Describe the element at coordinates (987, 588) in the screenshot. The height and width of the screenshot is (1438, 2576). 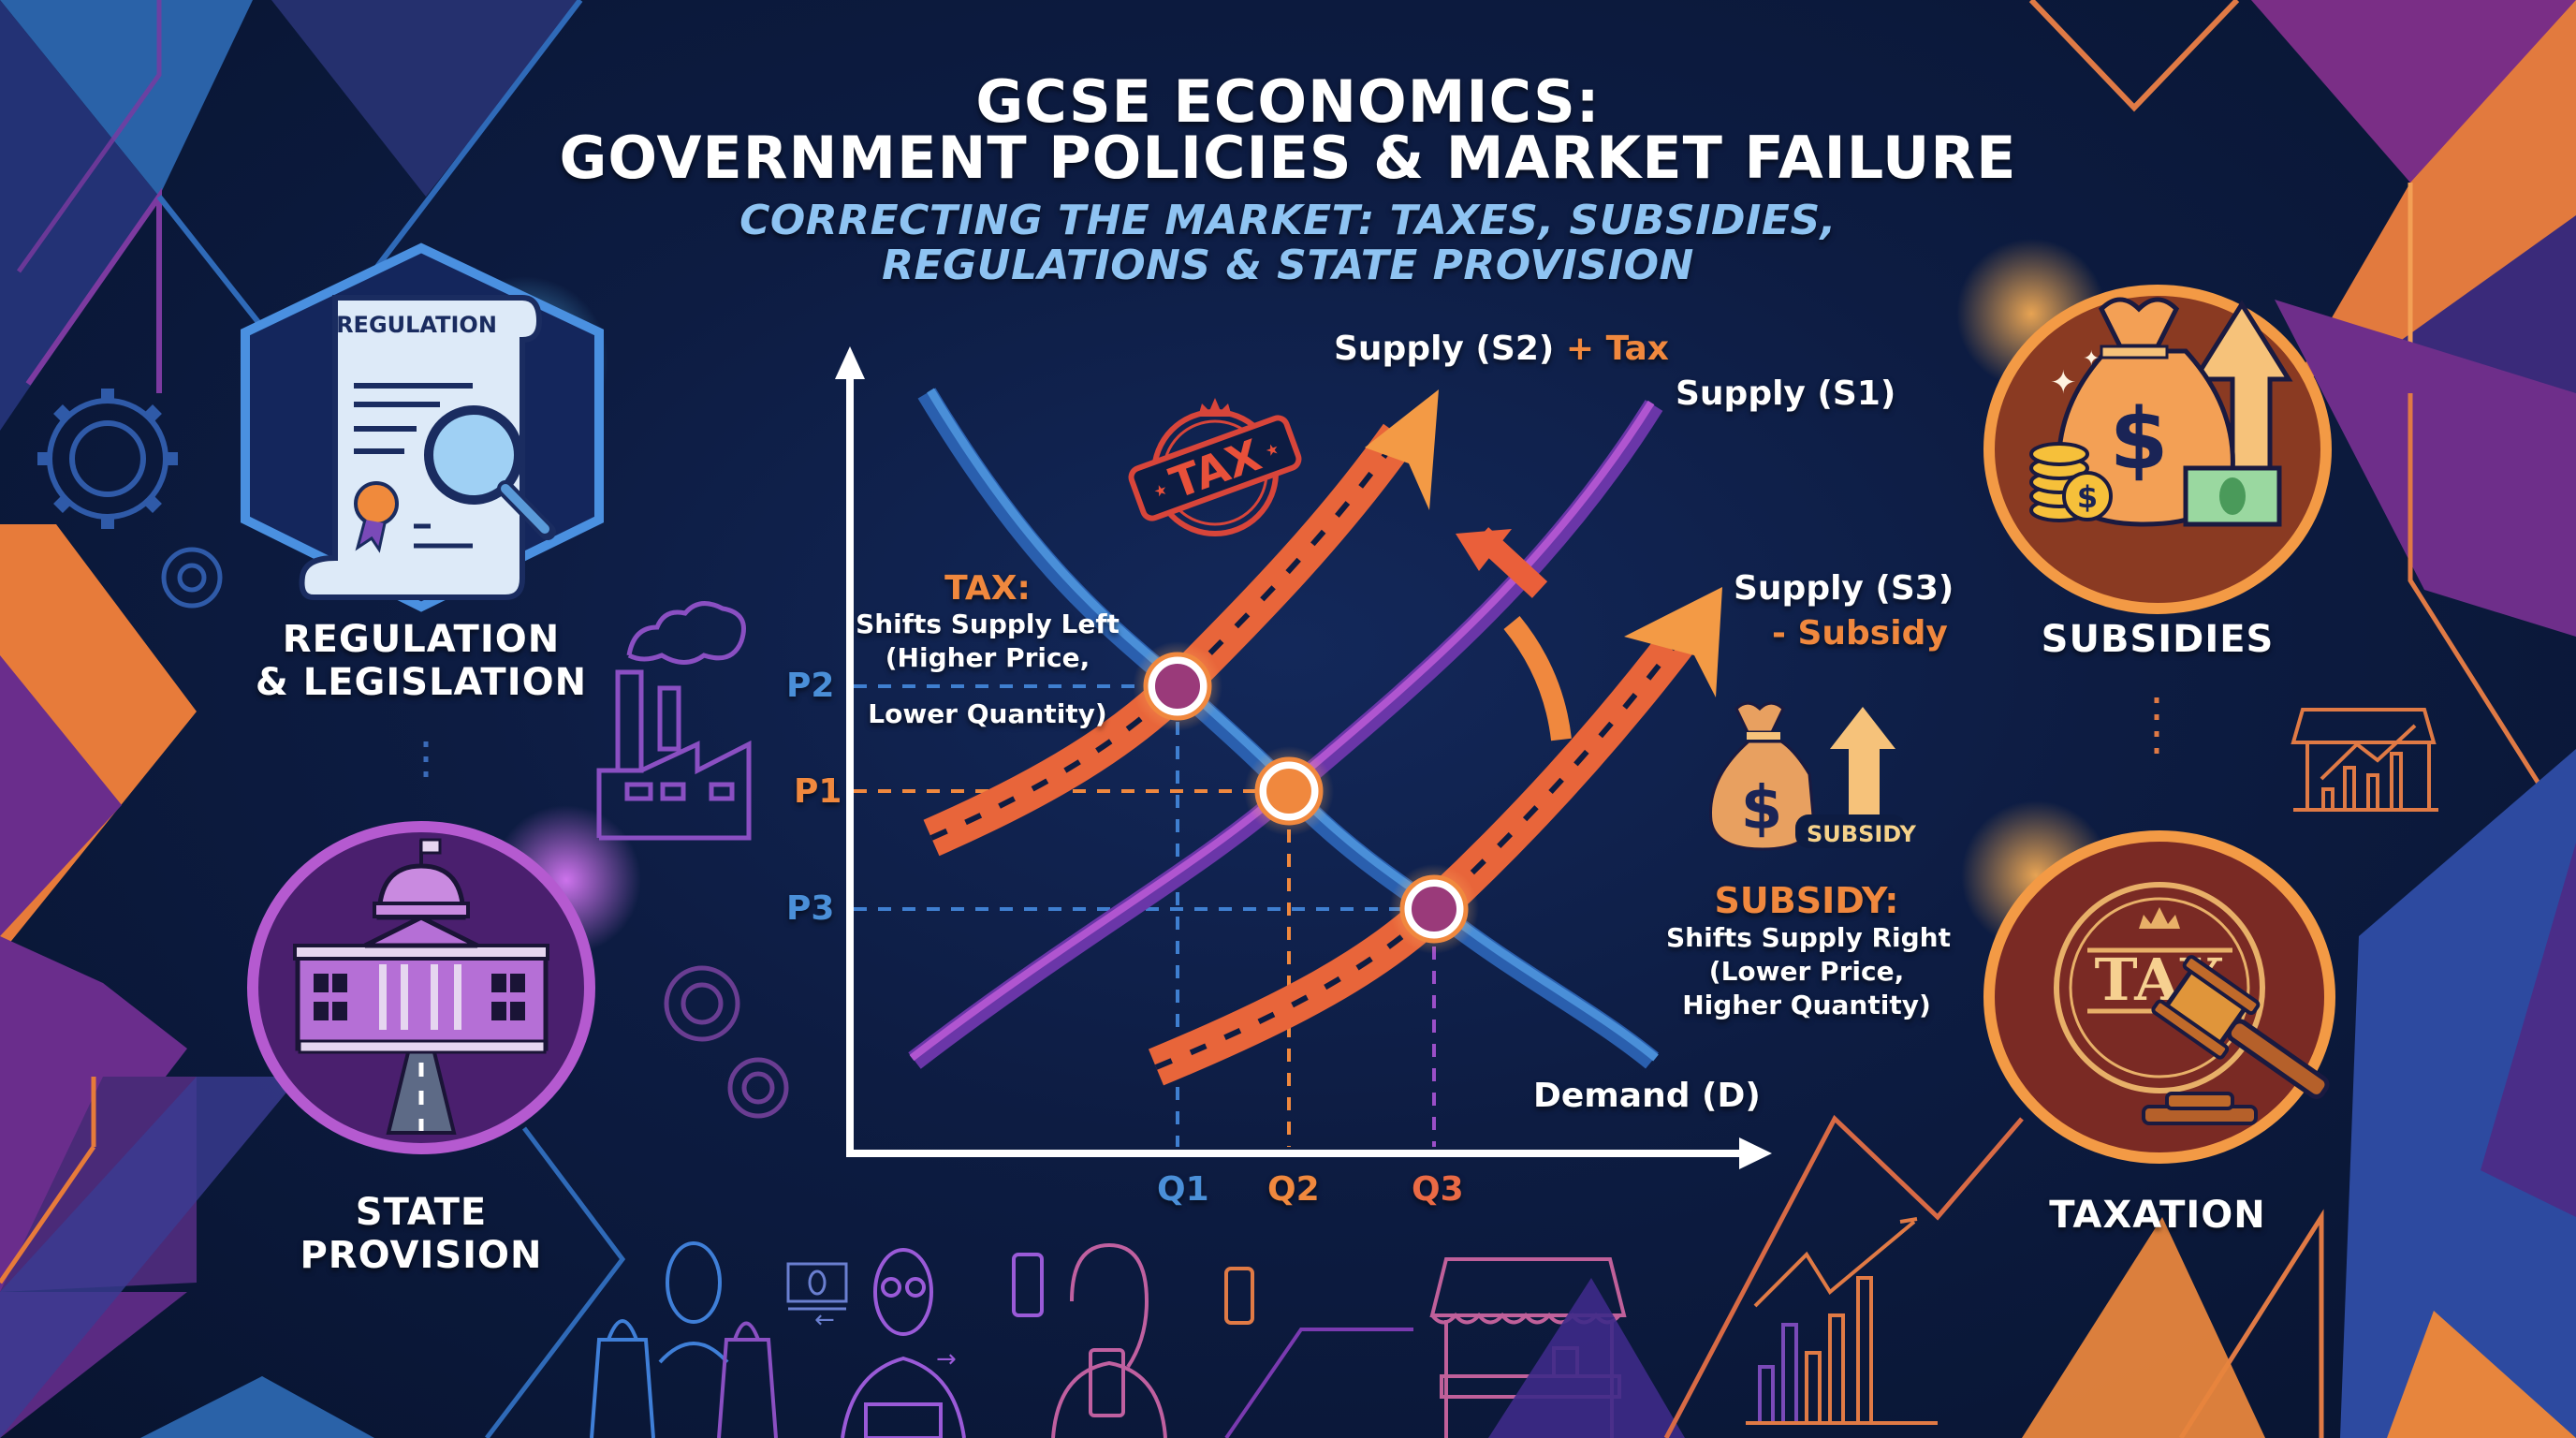
I see `tax-note-heading: TAX:` at that location.